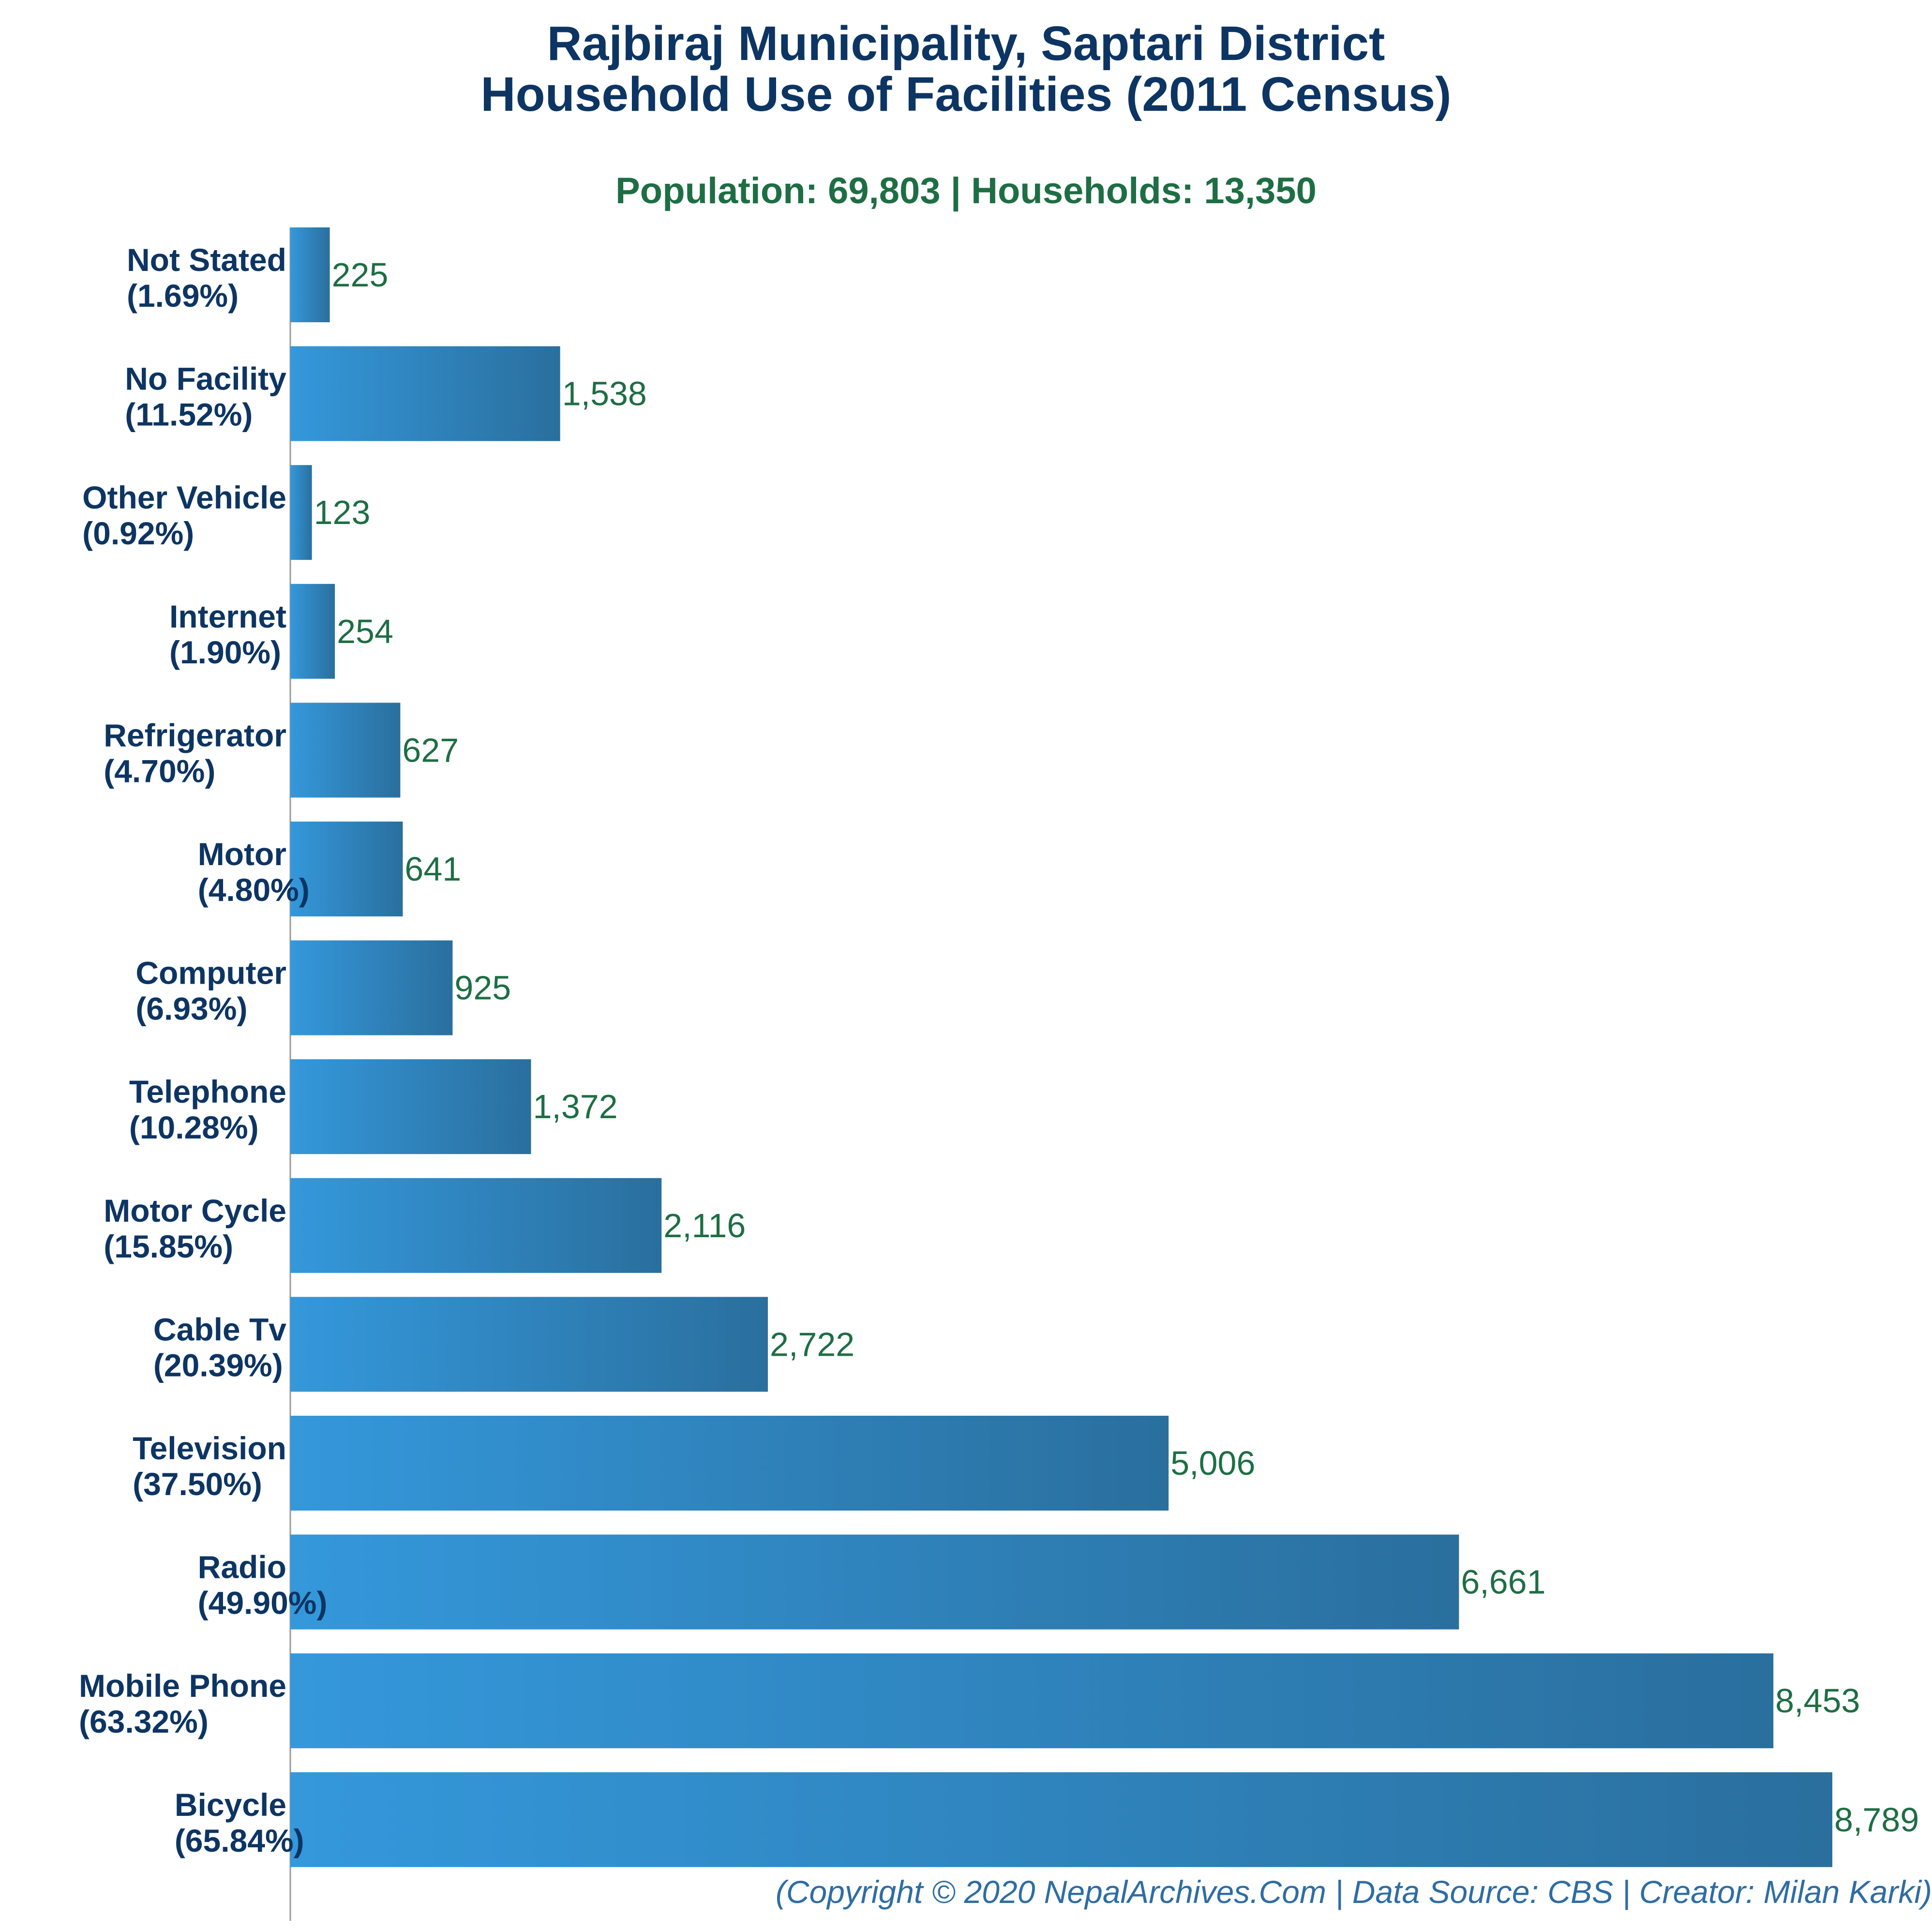  What do you see at coordinates (239, 1840) in the screenshot?
I see `percent-label: (65.84%)` at bounding box center [239, 1840].